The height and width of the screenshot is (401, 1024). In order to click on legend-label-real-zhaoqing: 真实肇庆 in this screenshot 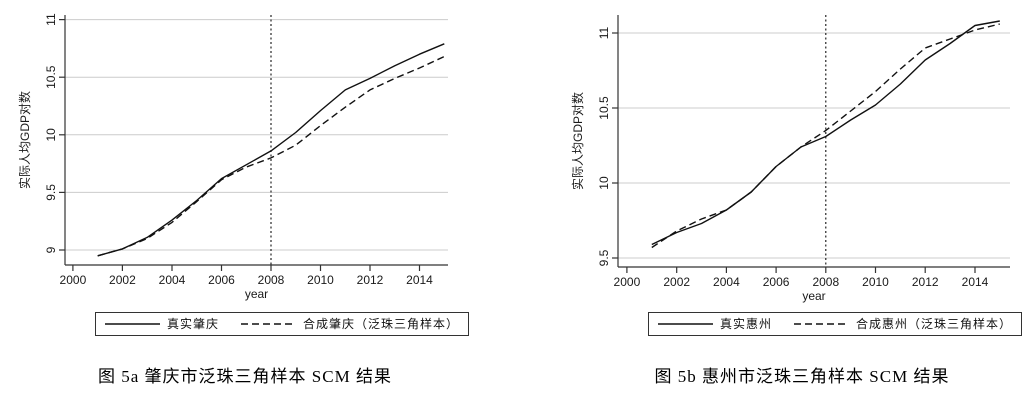, I will do `click(193, 324)`.